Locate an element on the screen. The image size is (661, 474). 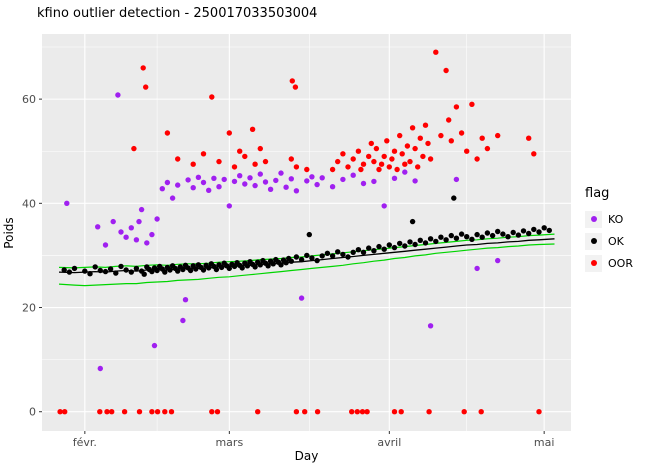
svg-text: mai is located at coordinates (544, 442).